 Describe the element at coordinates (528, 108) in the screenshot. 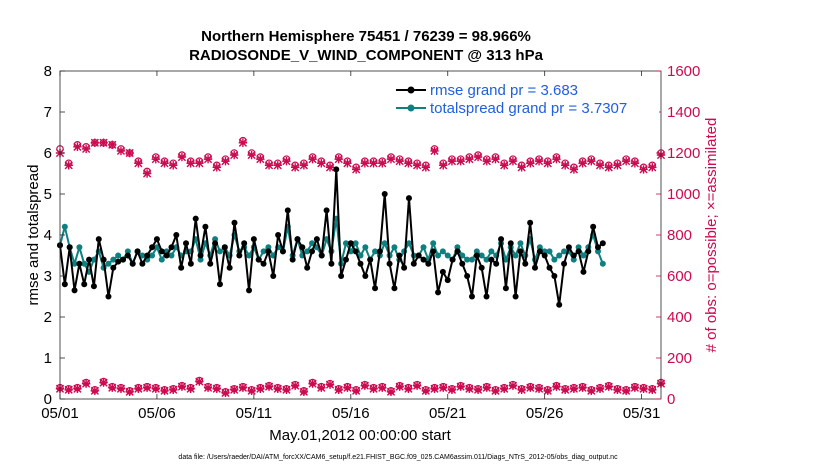

I see `legend-spread-label: totalspread grand pr = 3.7307` at that location.